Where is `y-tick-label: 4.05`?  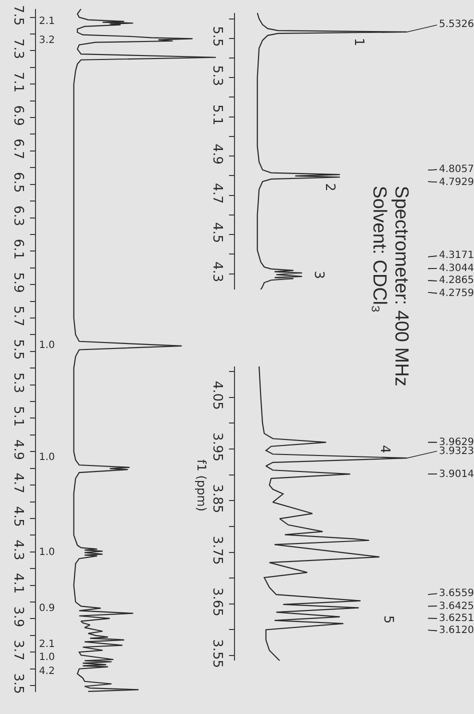 y-tick-label: 4.05 is located at coordinates (216, 395).